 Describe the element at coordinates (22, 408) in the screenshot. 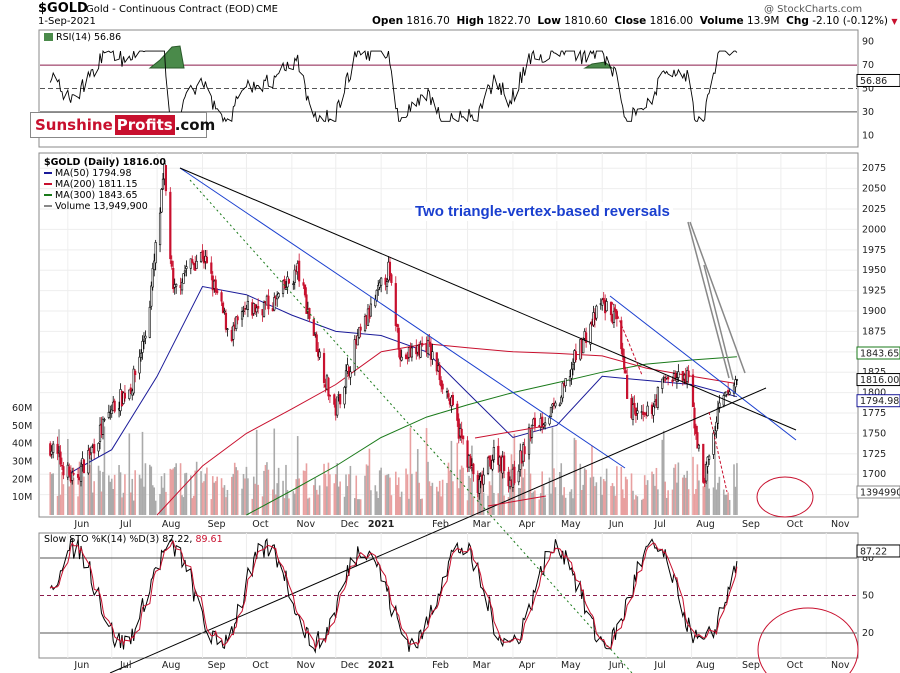

I see `volume-tick-label: 60M` at that location.